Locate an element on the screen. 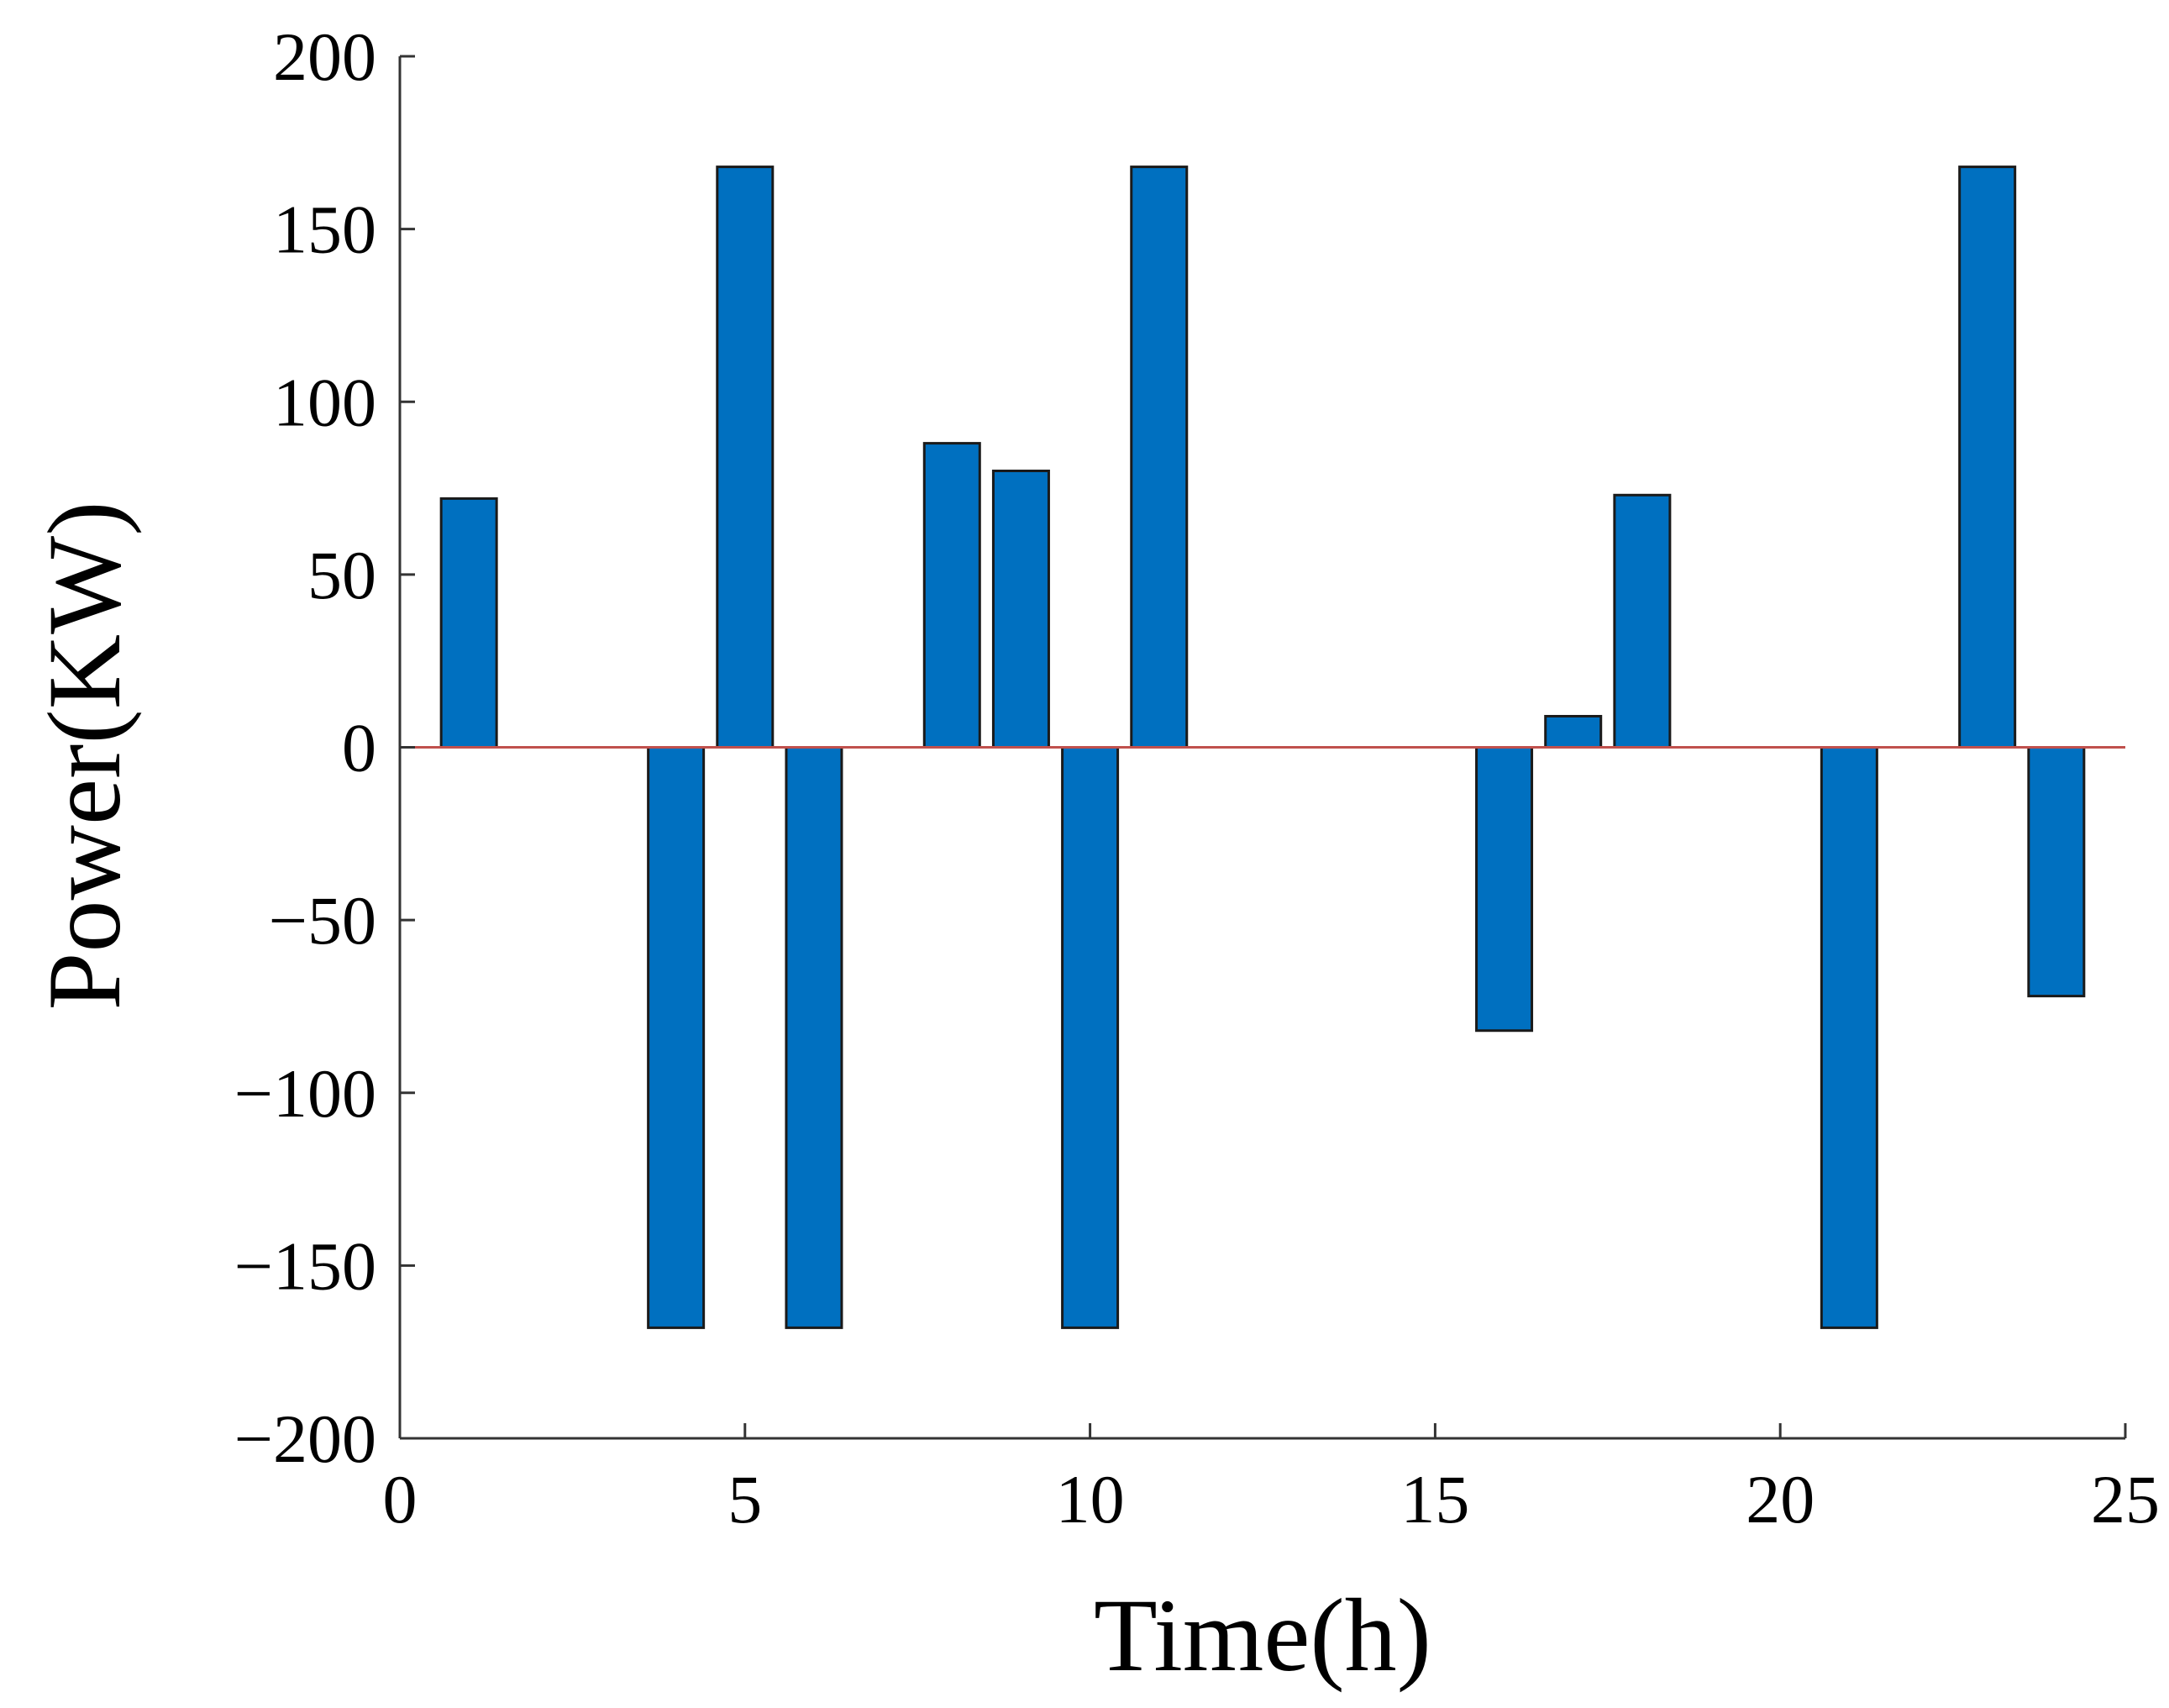 The height and width of the screenshot is (1708, 2169). y-tick-label: 100 is located at coordinates (324, 402).